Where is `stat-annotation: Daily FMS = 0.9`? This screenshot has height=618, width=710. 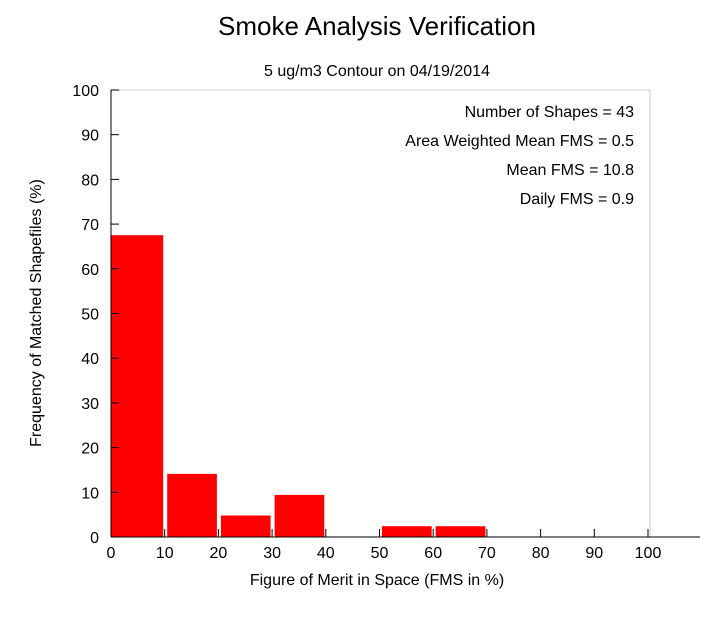
stat-annotation: Daily FMS = 0.9 is located at coordinates (577, 199).